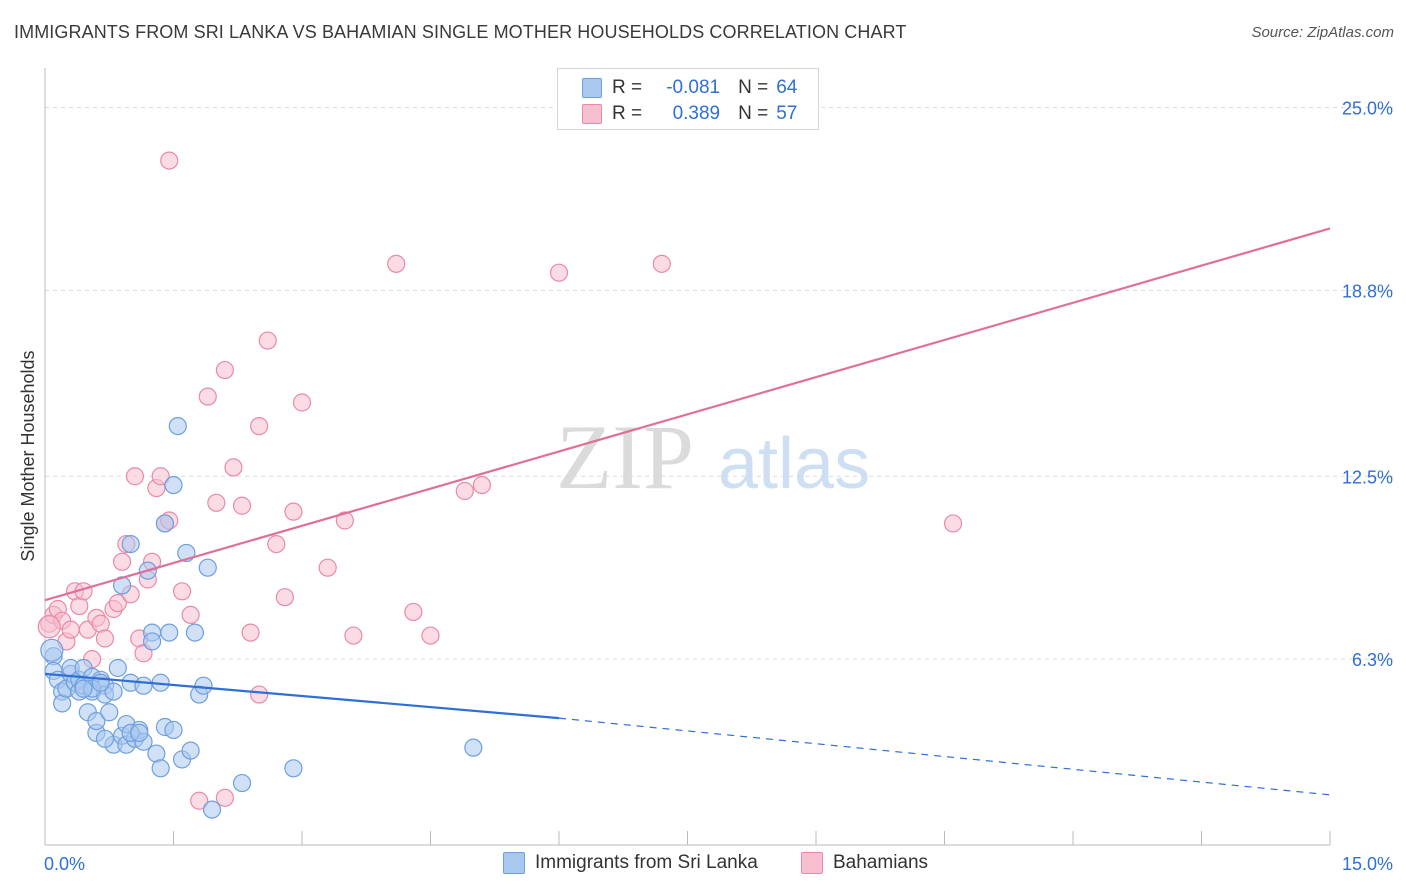 The image size is (1406, 892). What do you see at coordinates (1367, 291) in the screenshot?
I see `y-tick-label: 18.8%` at bounding box center [1367, 291].